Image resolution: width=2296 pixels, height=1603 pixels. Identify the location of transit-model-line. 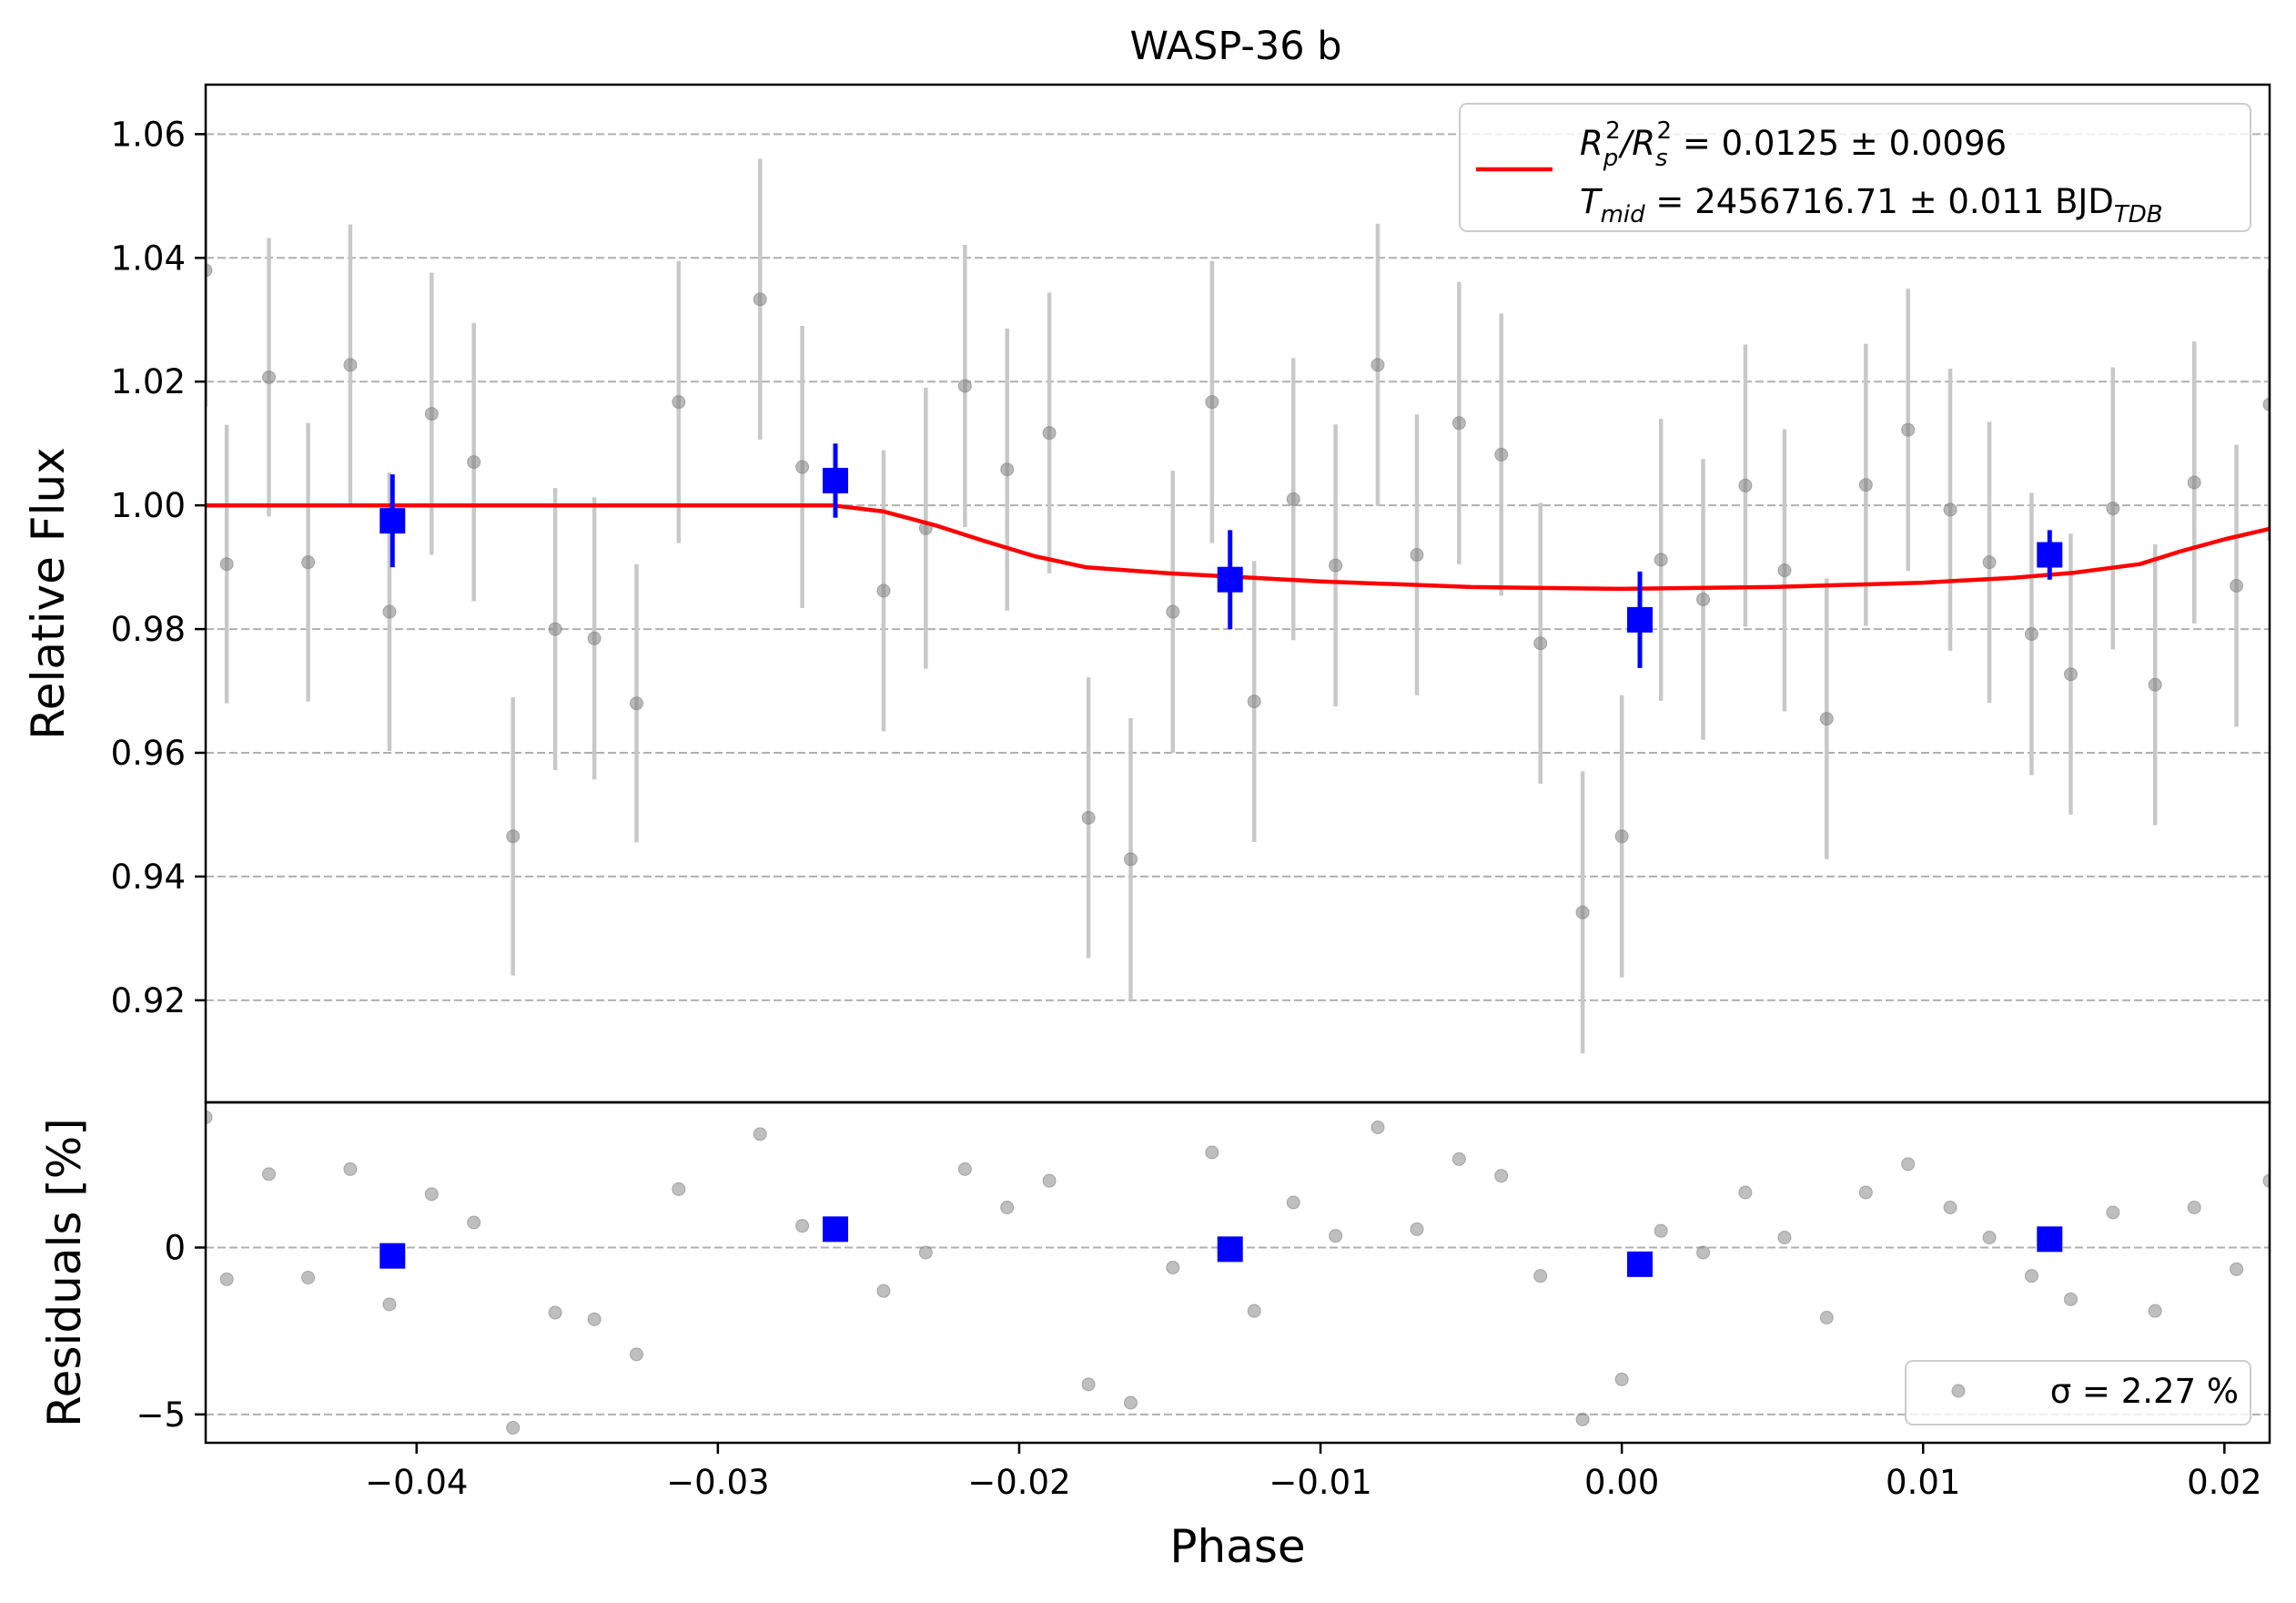
(1238, 547).